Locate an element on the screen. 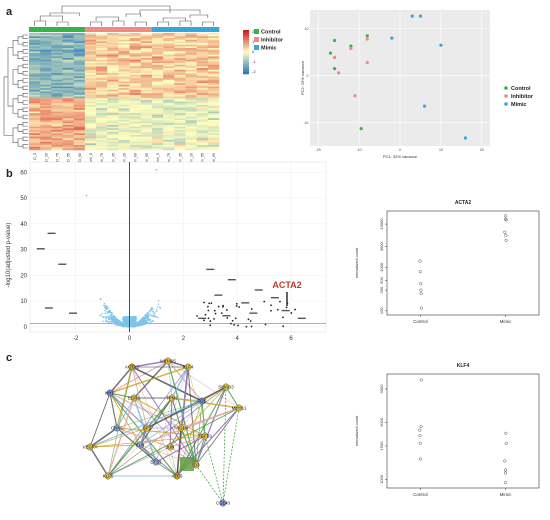 The image size is (550, 520). network-node-label: FOS is located at coordinates (201, 401).